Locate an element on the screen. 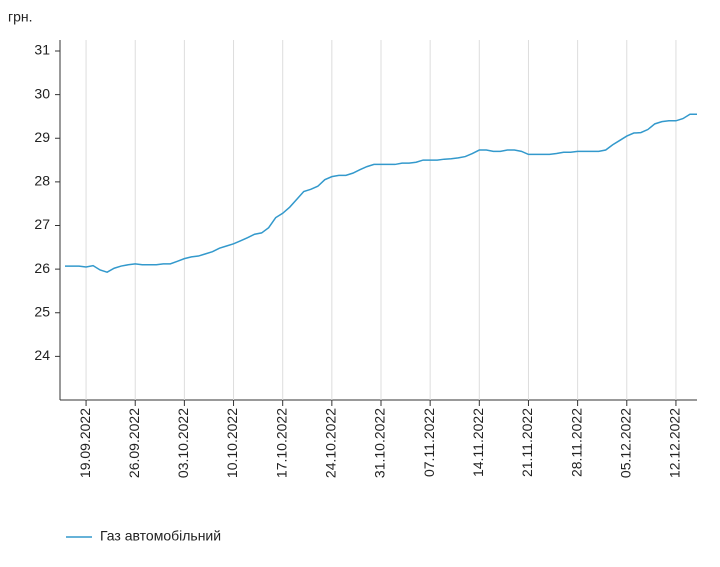 The height and width of the screenshot is (567, 720). y-tick-label: 26 is located at coordinates (42, 268).